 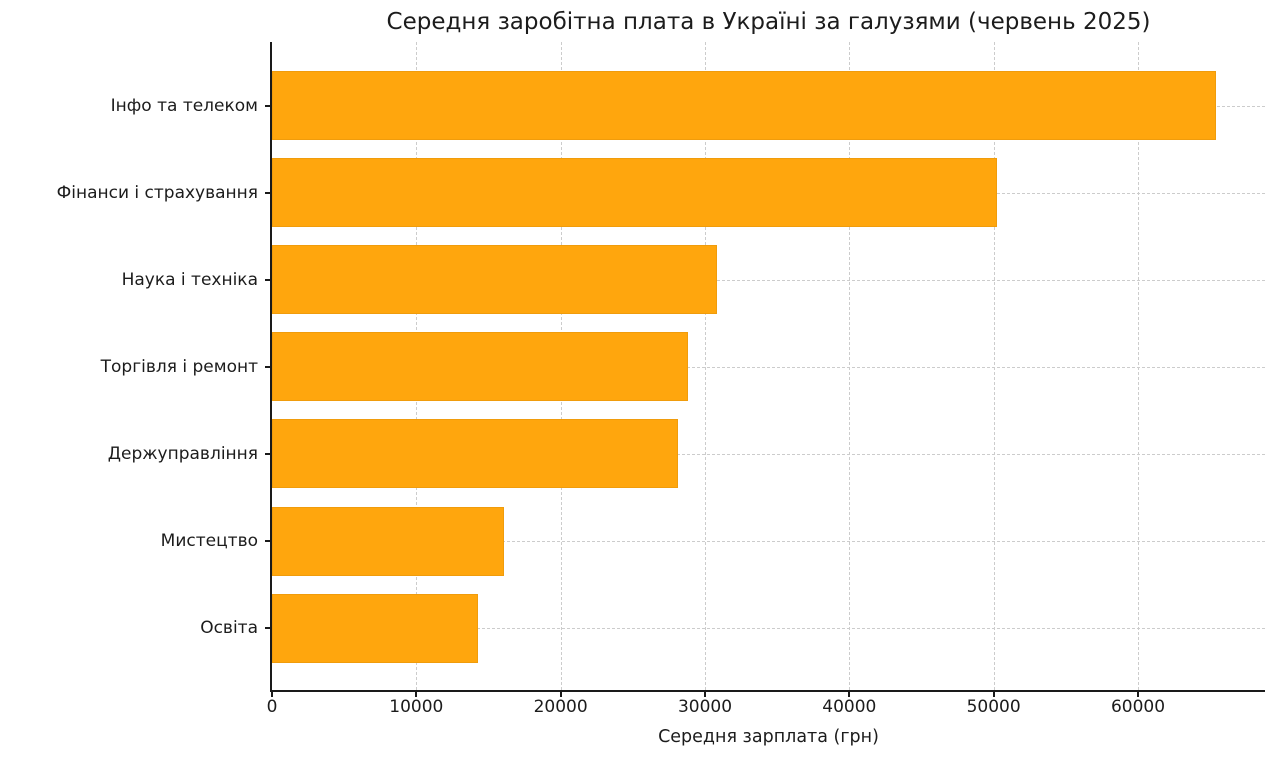 What do you see at coordinates (157, 192) in the screenshot?
I see `y-category-label: Фінанси і страхування` at bounding box center [157, 192].